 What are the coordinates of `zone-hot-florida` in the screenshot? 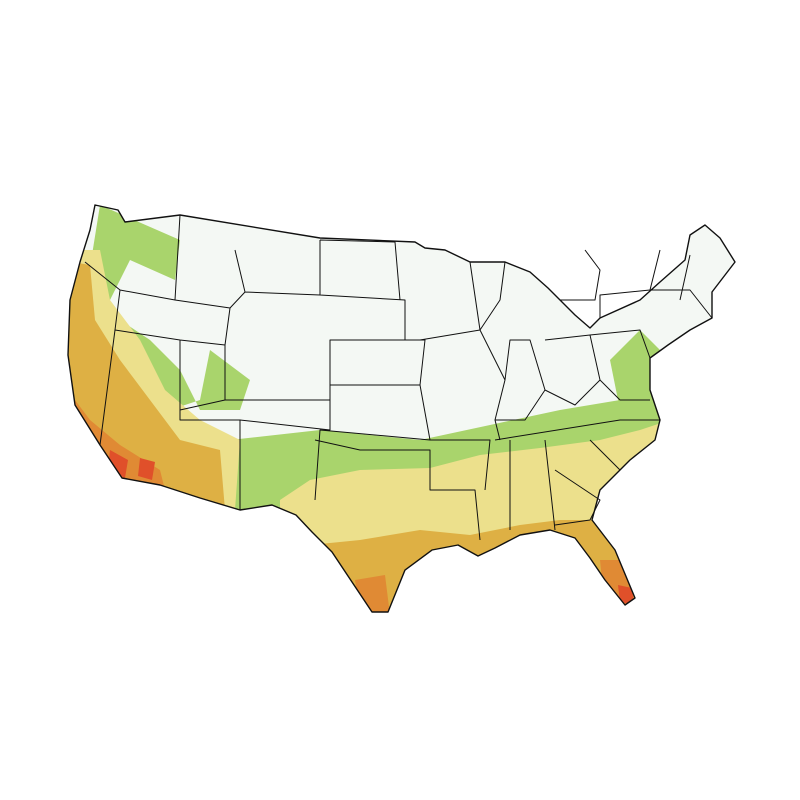 It's located at (620, 585).